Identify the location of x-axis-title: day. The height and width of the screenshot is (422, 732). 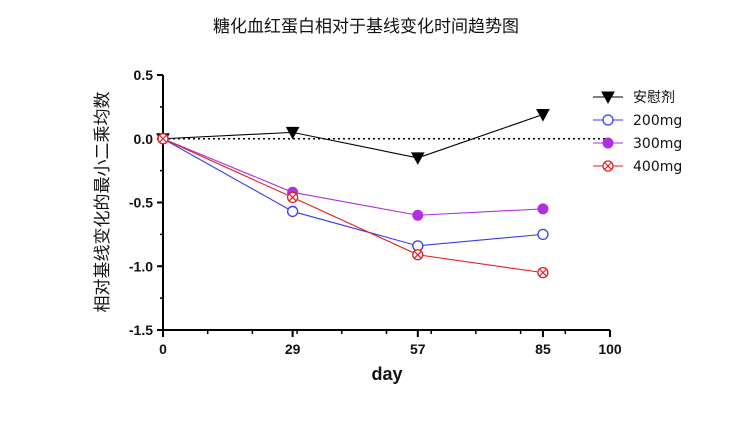
(386, 374).